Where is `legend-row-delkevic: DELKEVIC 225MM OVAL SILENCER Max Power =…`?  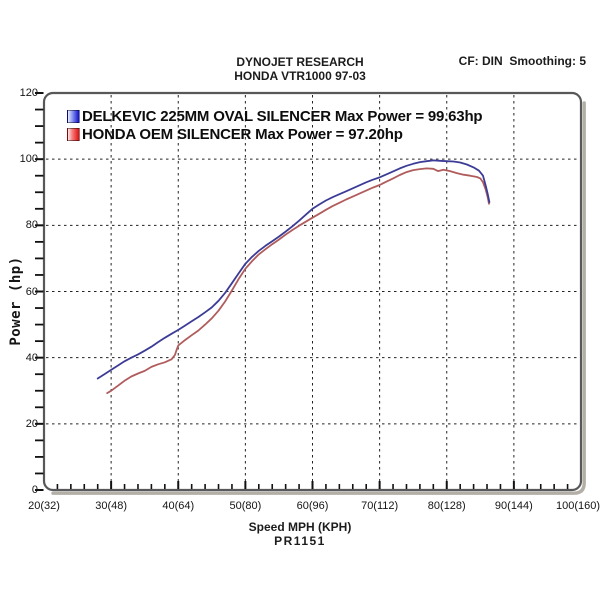 legend-row-delkevic: DELKEVIC 225MM OVAL SILENCER Max Power =… is located at coordinates (275, 117).